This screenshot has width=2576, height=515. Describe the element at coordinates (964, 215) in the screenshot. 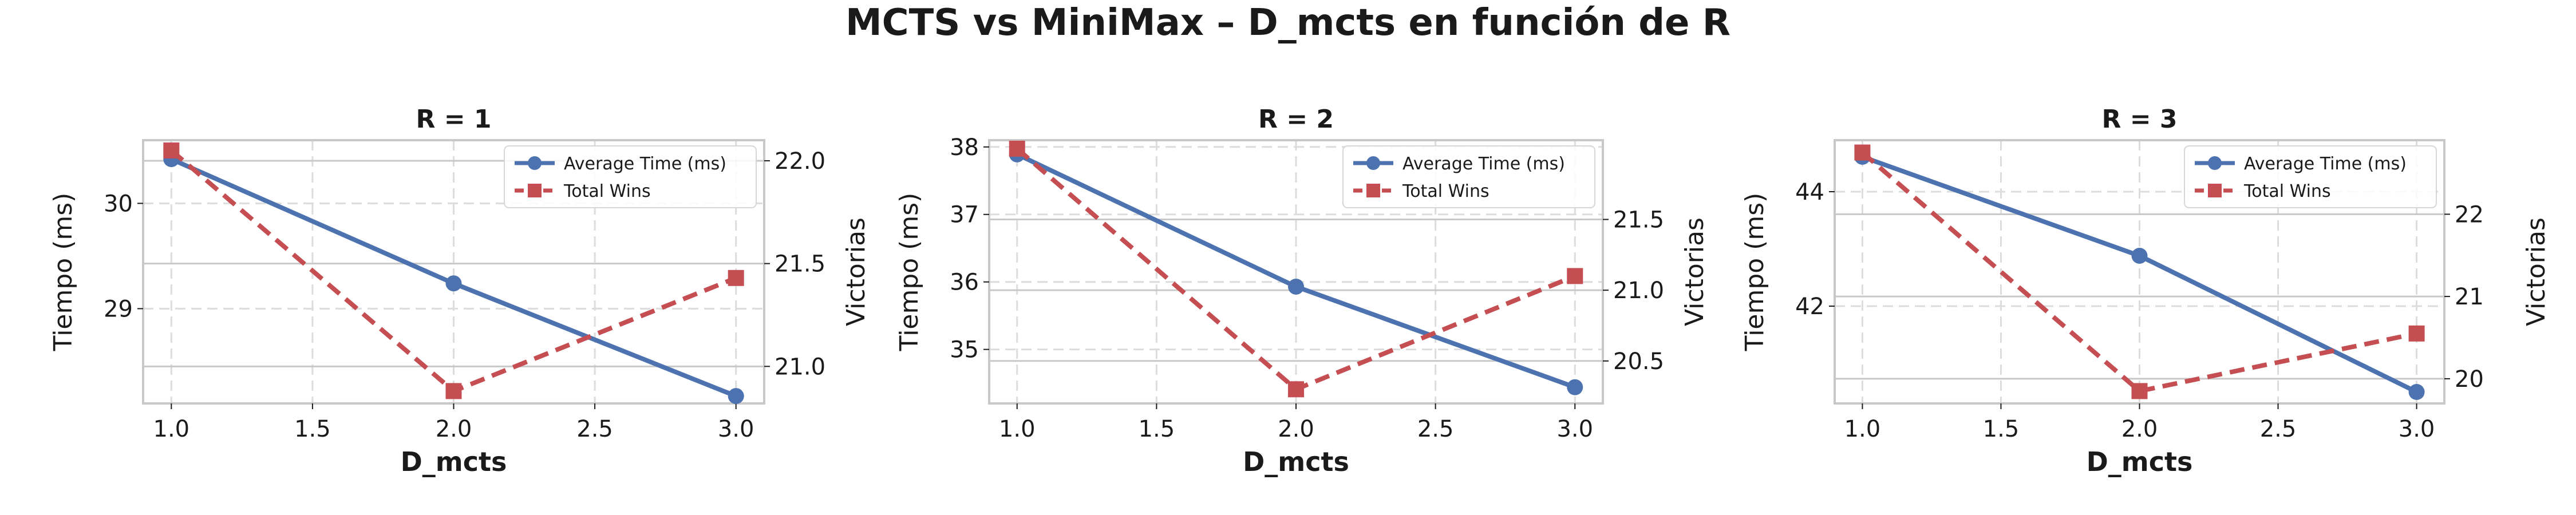

I see `y-left-tick-label: 37` at that location.